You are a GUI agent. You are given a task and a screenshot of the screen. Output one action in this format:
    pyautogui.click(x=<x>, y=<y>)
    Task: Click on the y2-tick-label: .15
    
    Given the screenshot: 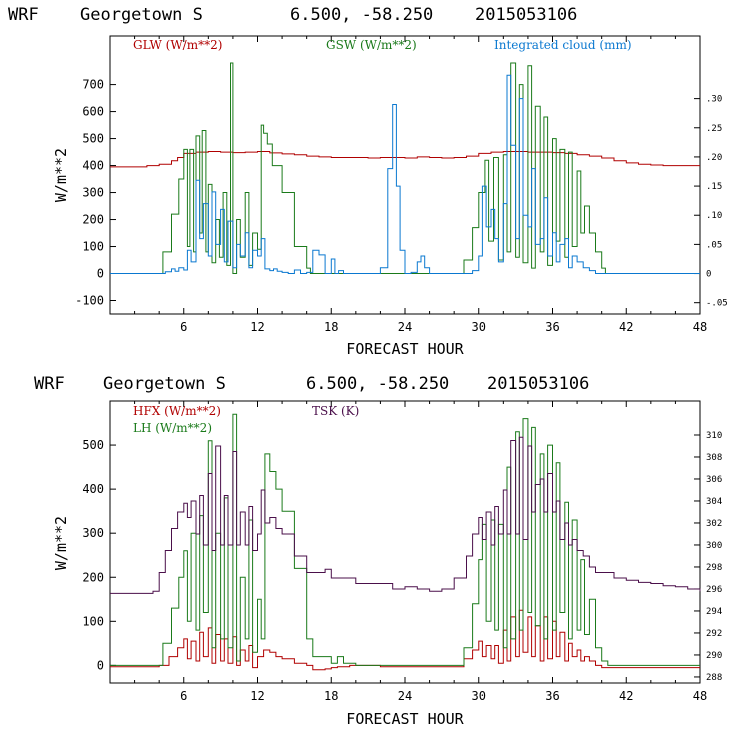 What is the action you would take?
    pyautogui.click(x=714, y=187)
    